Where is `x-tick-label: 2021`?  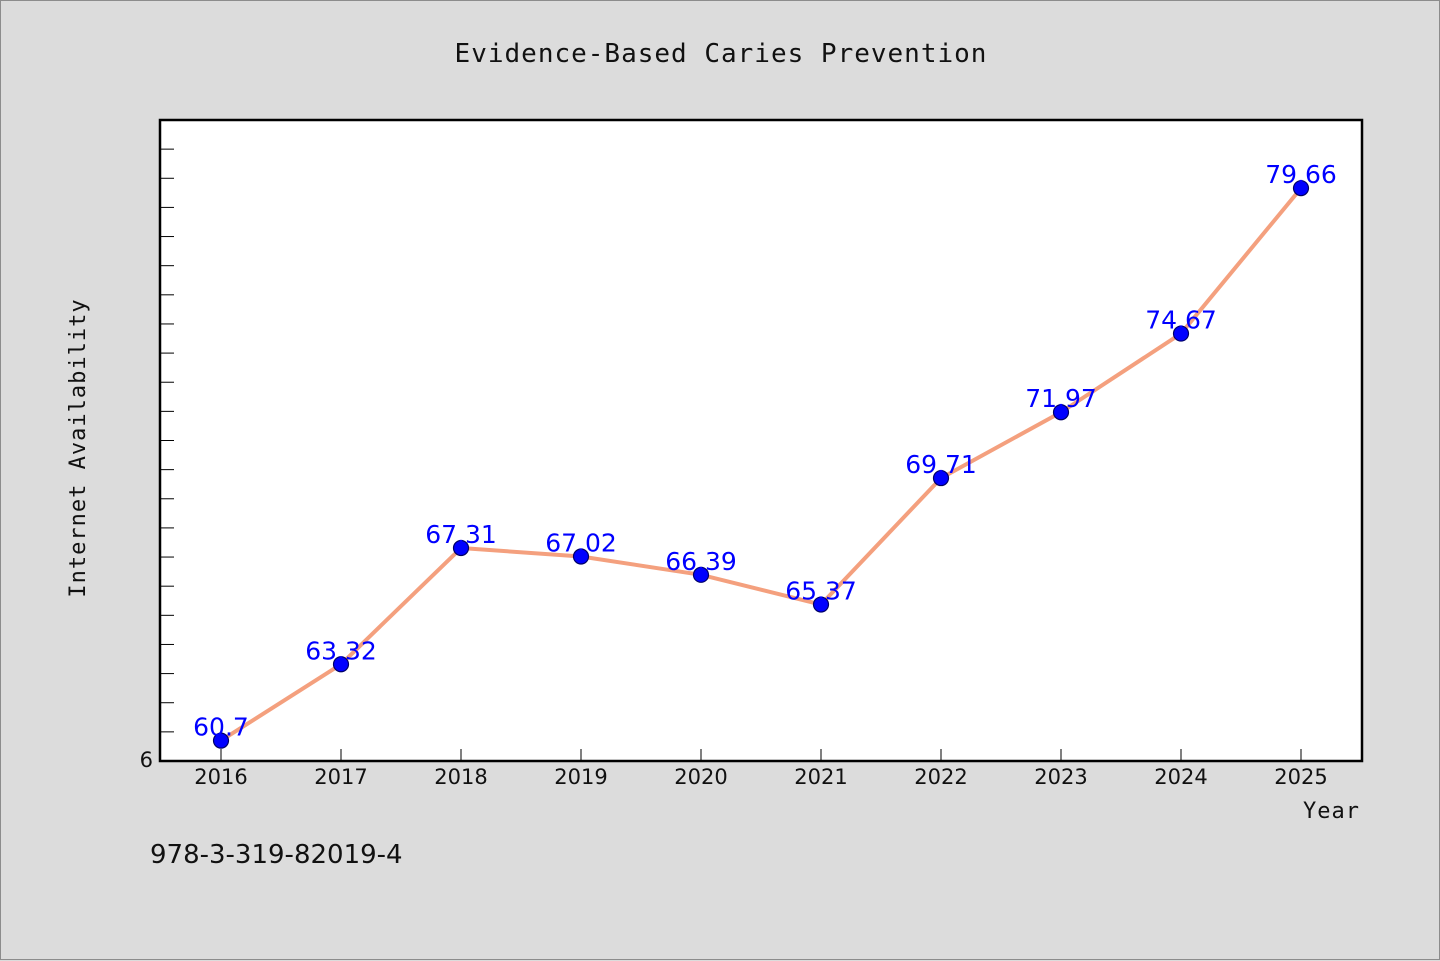 x-tick-label: 2021 is located at coordinates (820, 777).